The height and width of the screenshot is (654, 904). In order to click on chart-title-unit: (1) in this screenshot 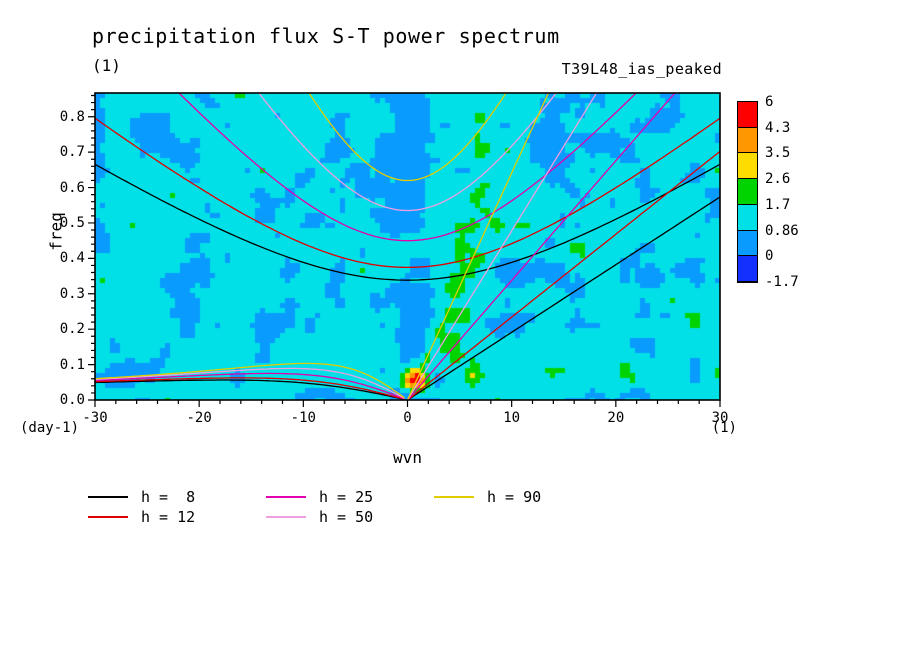, I will do `click(106, 65)`.